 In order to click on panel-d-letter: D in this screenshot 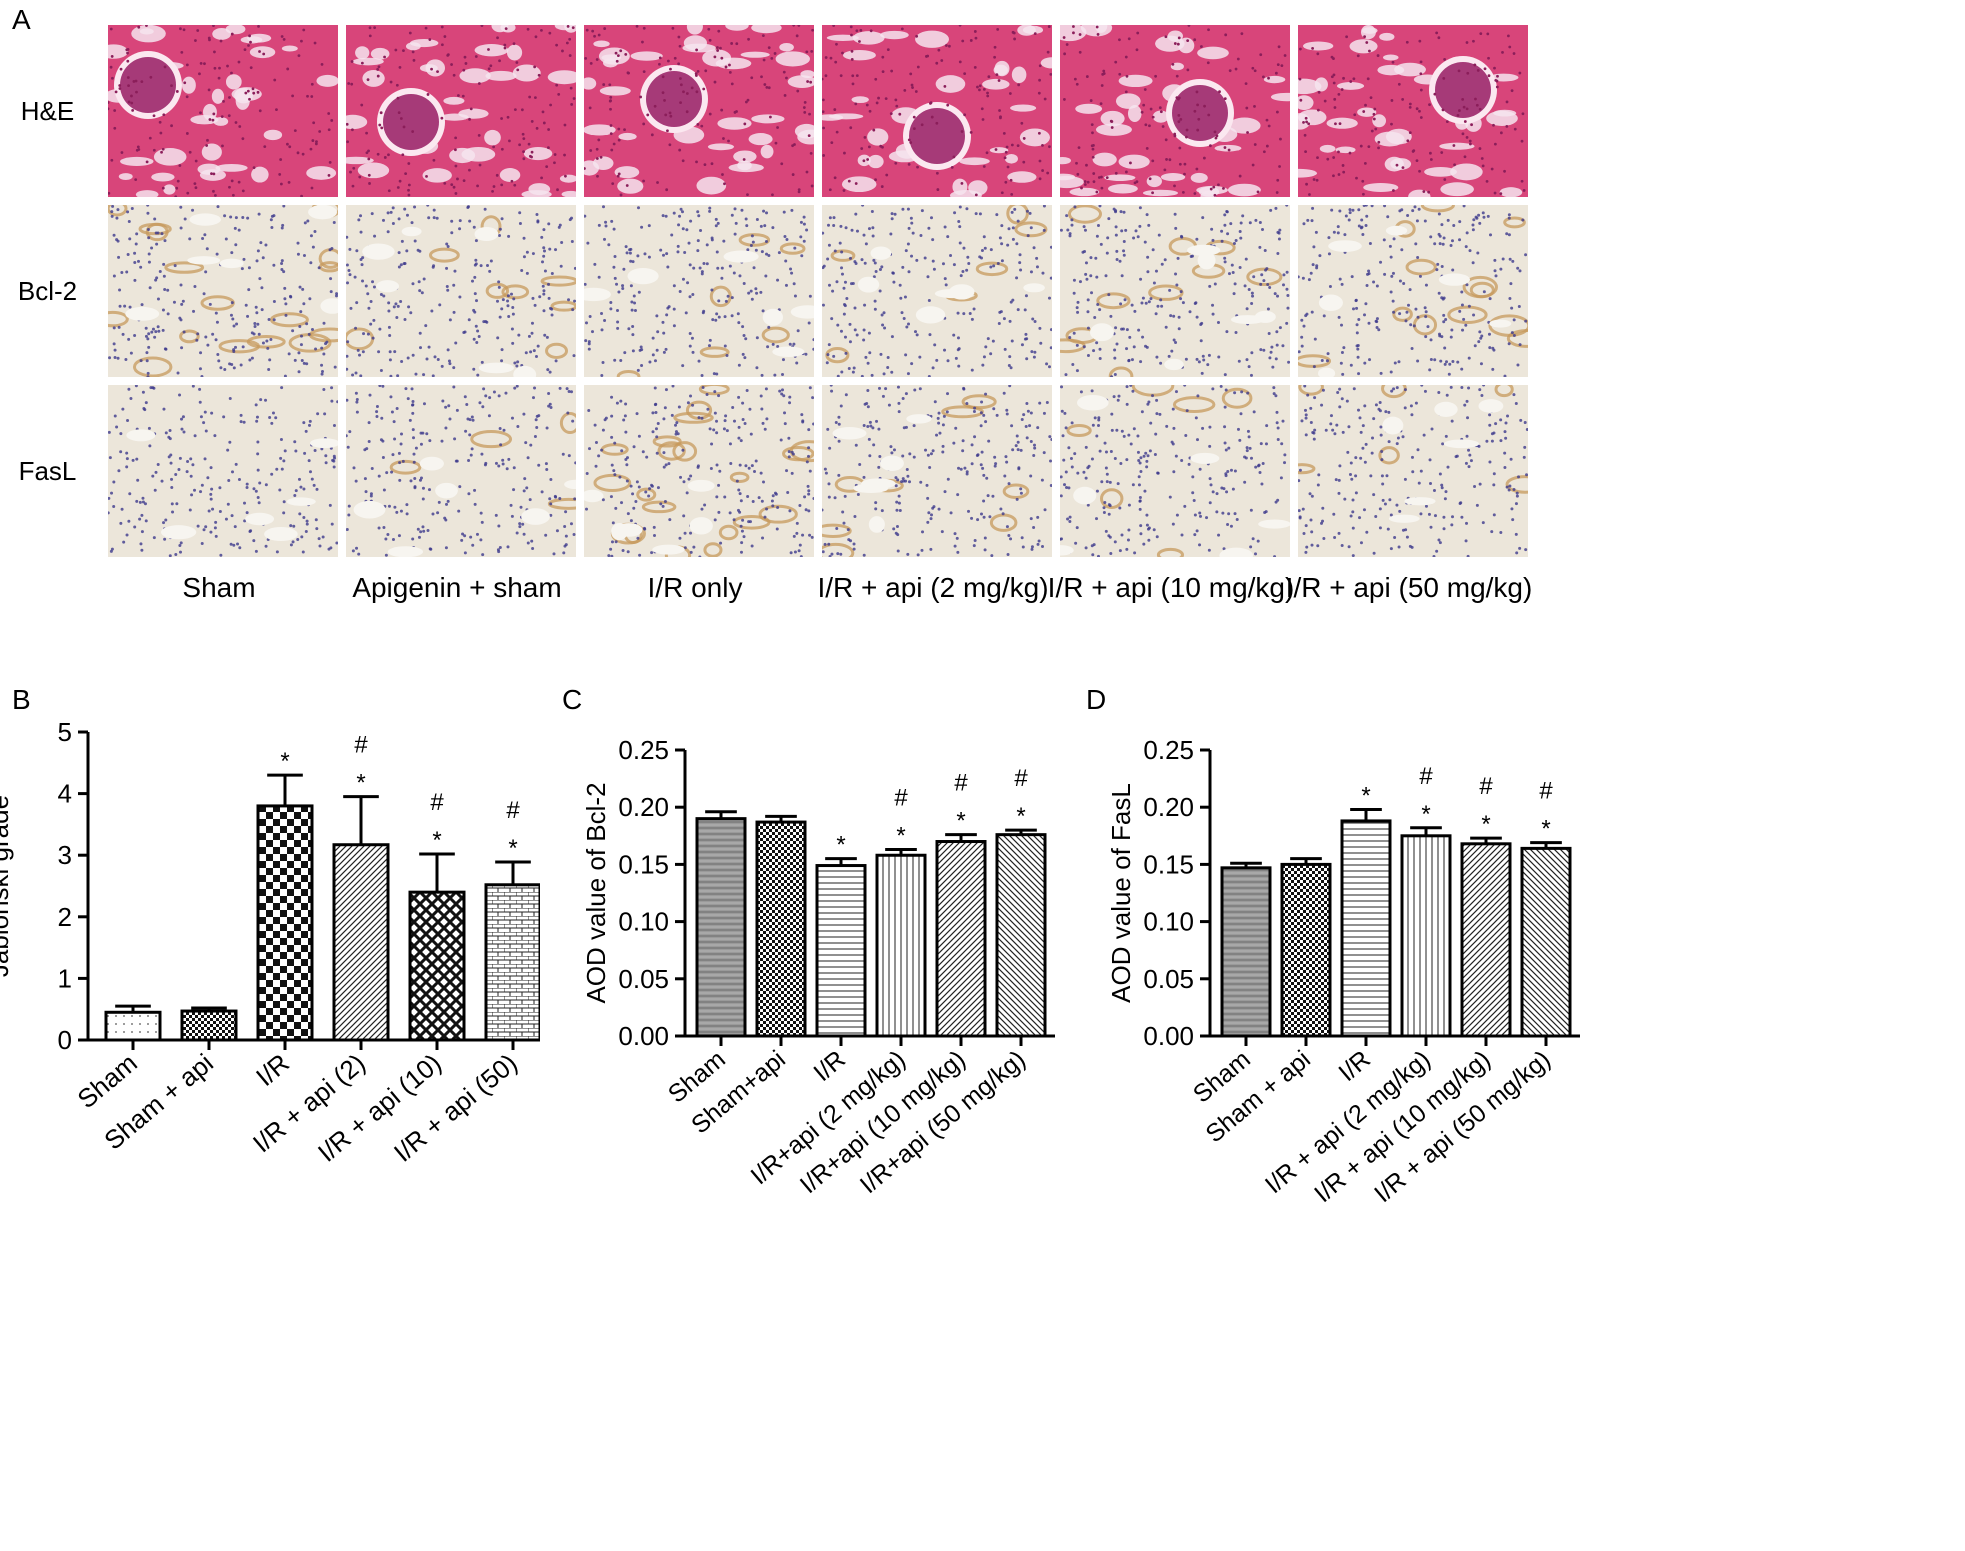, I will do `click(1096, 699)`.